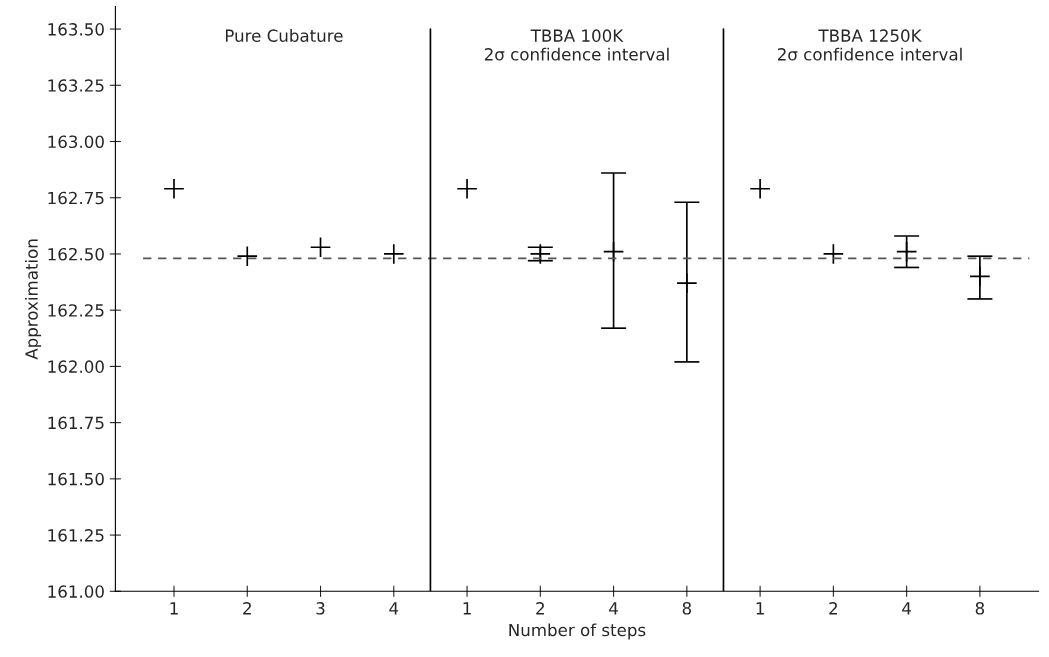  What do you see at coordinates (76, 423) in the screenshot?
I see `y-tick-label: 161.75` at bounding box center [76, 423].